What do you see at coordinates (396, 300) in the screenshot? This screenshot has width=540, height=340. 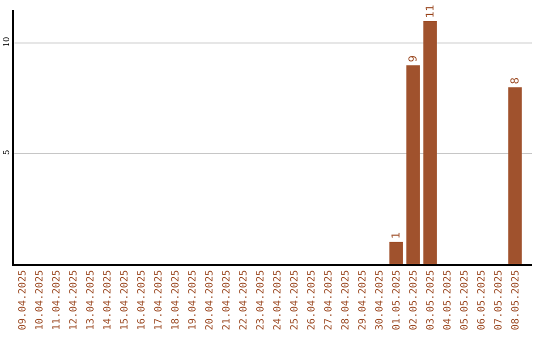 I see `x-tick-label: 01.05.2025` at bounding box center [396, 300].